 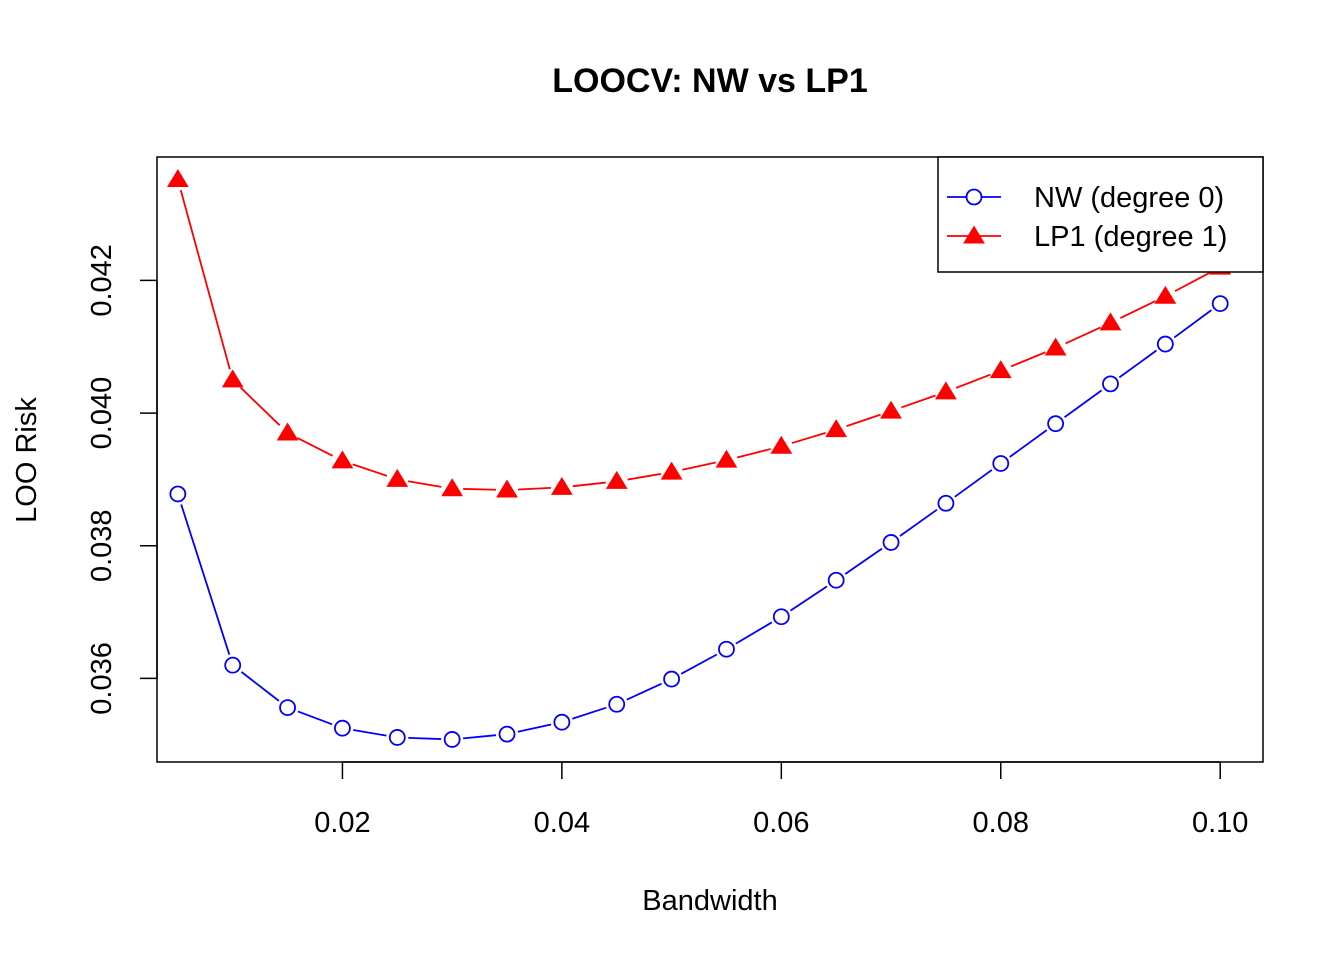 I want to click on legend-box, so click(x=1100, y=214).